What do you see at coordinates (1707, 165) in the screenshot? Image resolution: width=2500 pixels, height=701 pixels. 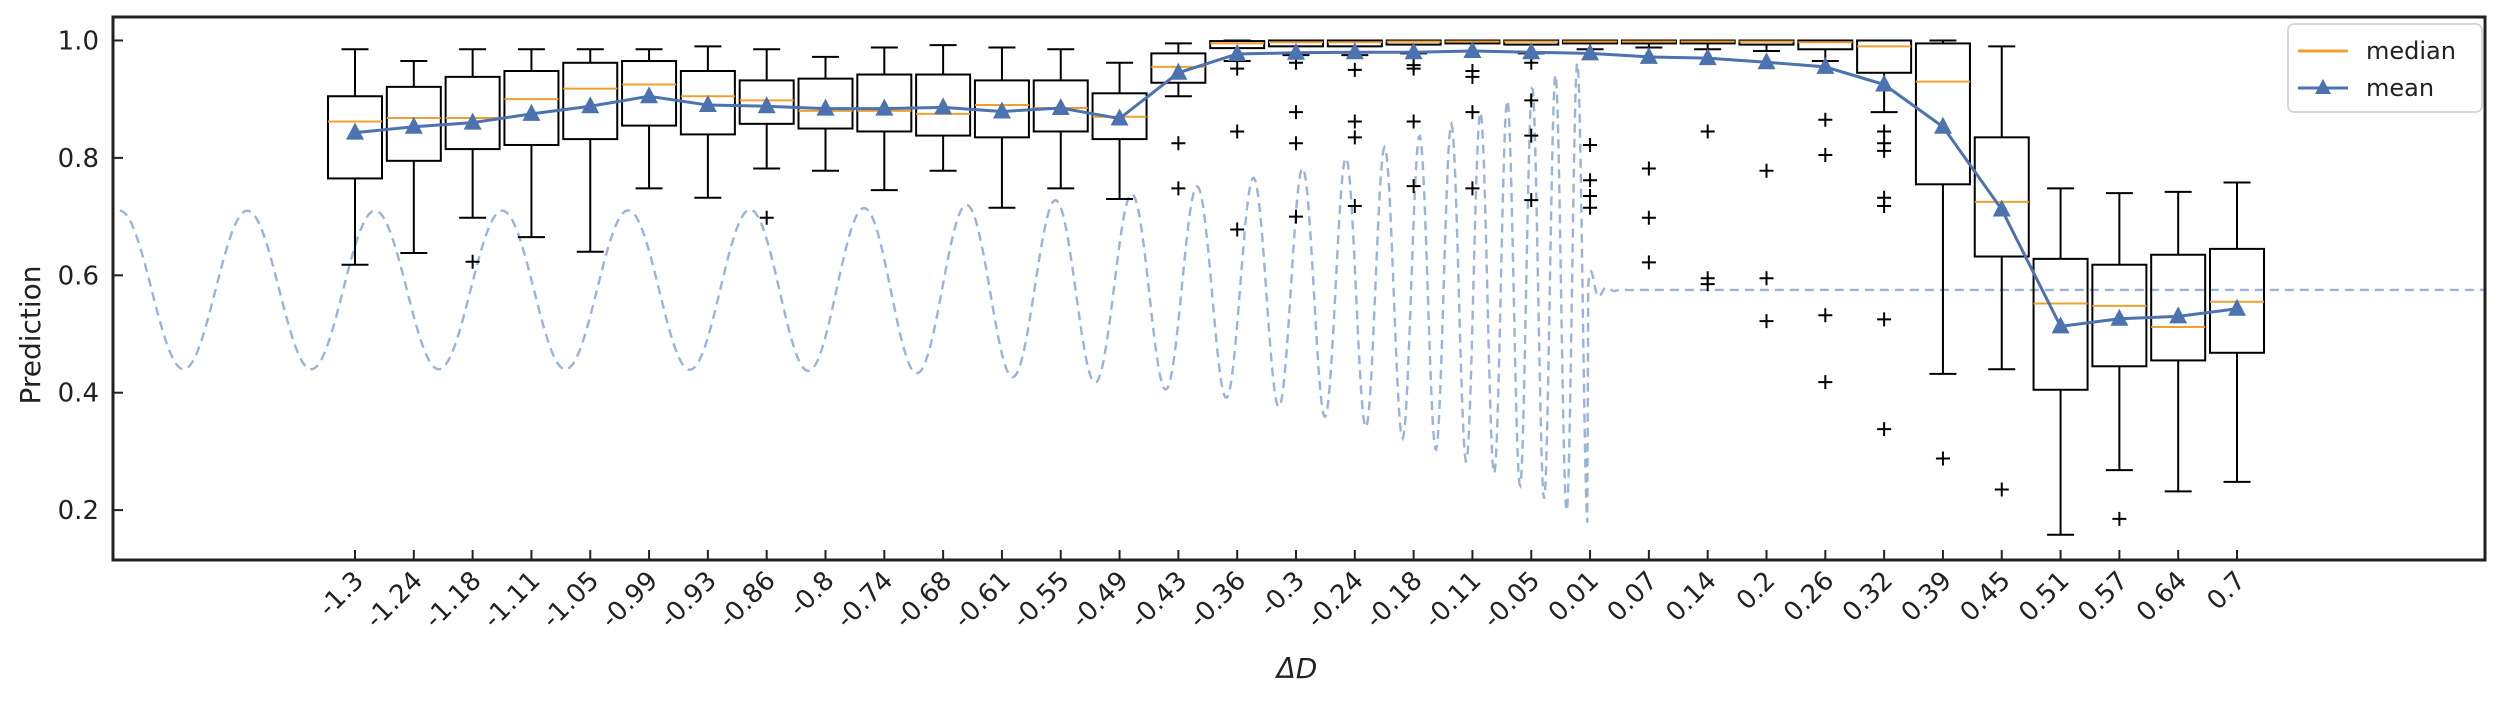 I see `box-0.14` at bounding box center [1707, 165].